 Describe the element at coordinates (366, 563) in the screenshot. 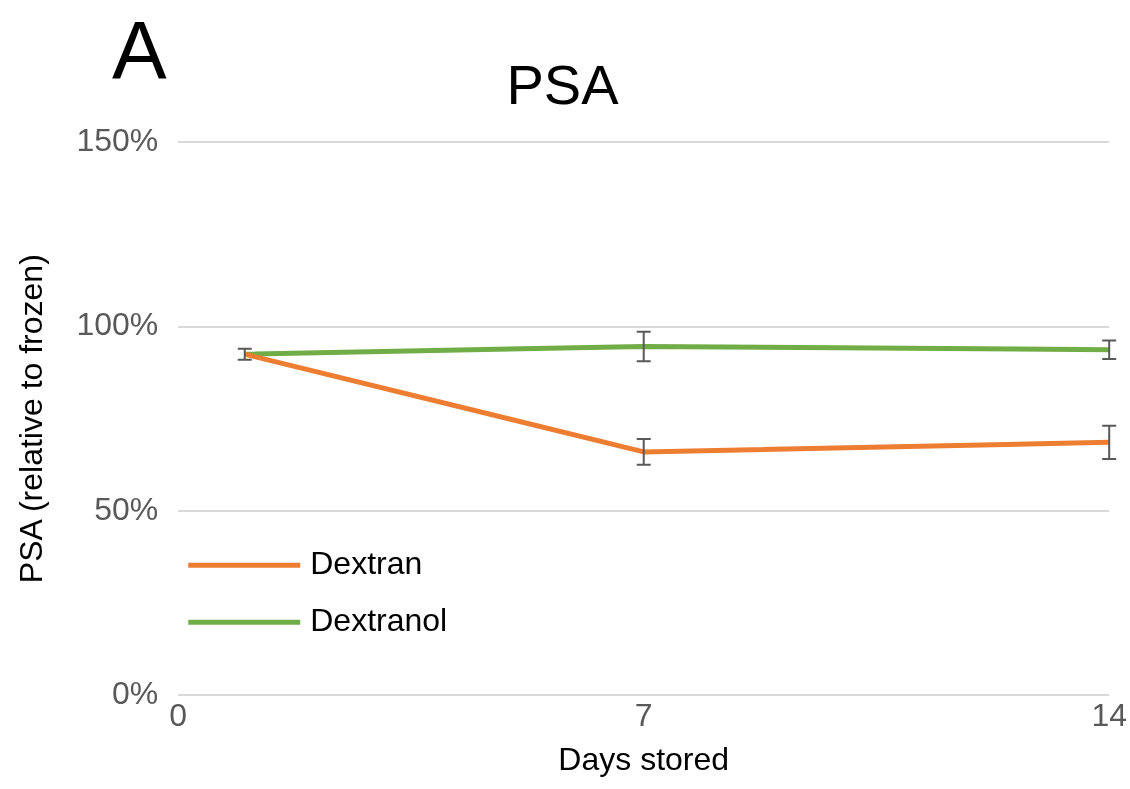

I see `legend-label: Dextran` at that location.